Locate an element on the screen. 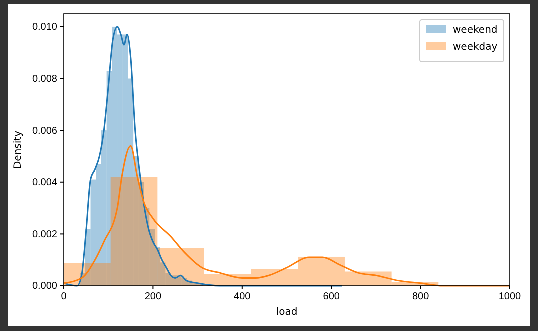 The width and height of the screenshot is (538, 331). y-tick-label: 0.008 is located at coordinates (45, 79).